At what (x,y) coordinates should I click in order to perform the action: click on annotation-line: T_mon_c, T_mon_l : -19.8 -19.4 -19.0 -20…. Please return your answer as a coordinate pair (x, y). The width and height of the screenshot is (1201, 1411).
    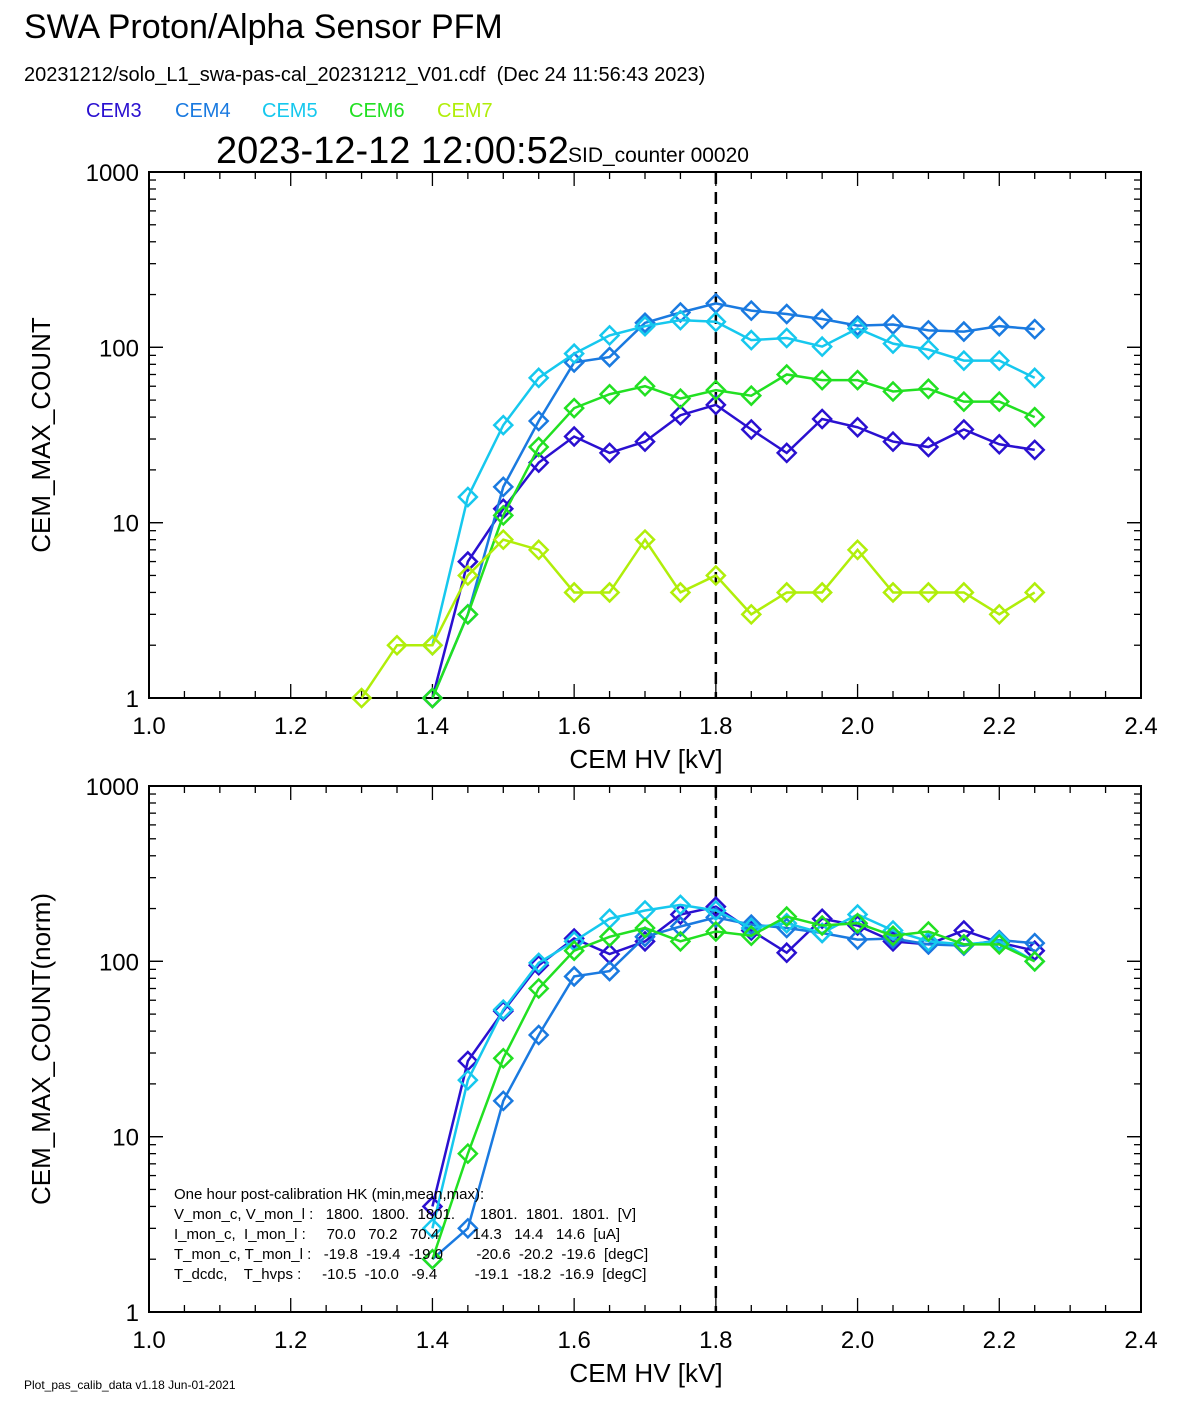
    Looking at the image, I should click on (411, 1254).